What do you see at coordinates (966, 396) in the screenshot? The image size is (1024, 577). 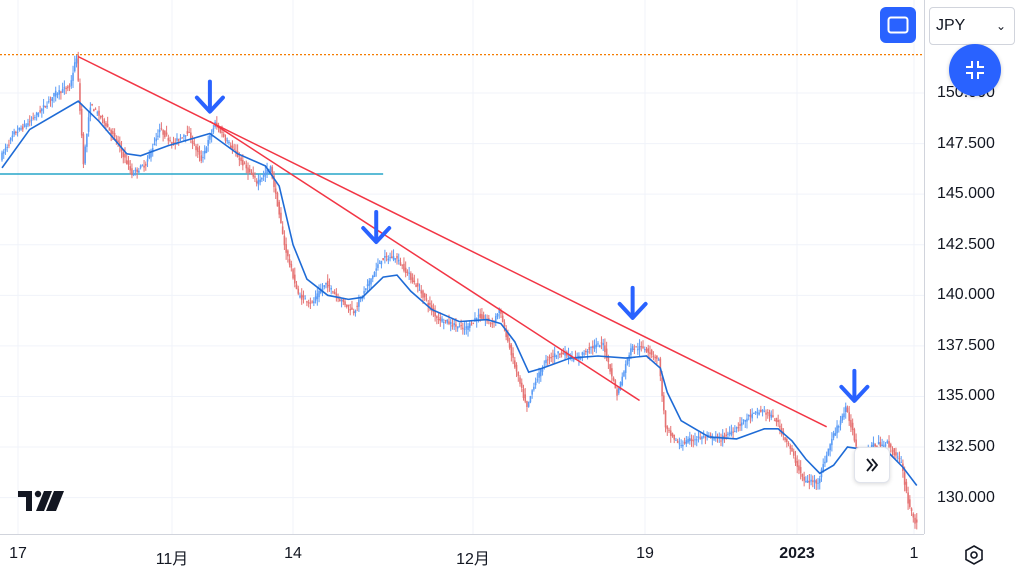 I see `price-tick-label: 135.000` at bounding box center [966, 396].